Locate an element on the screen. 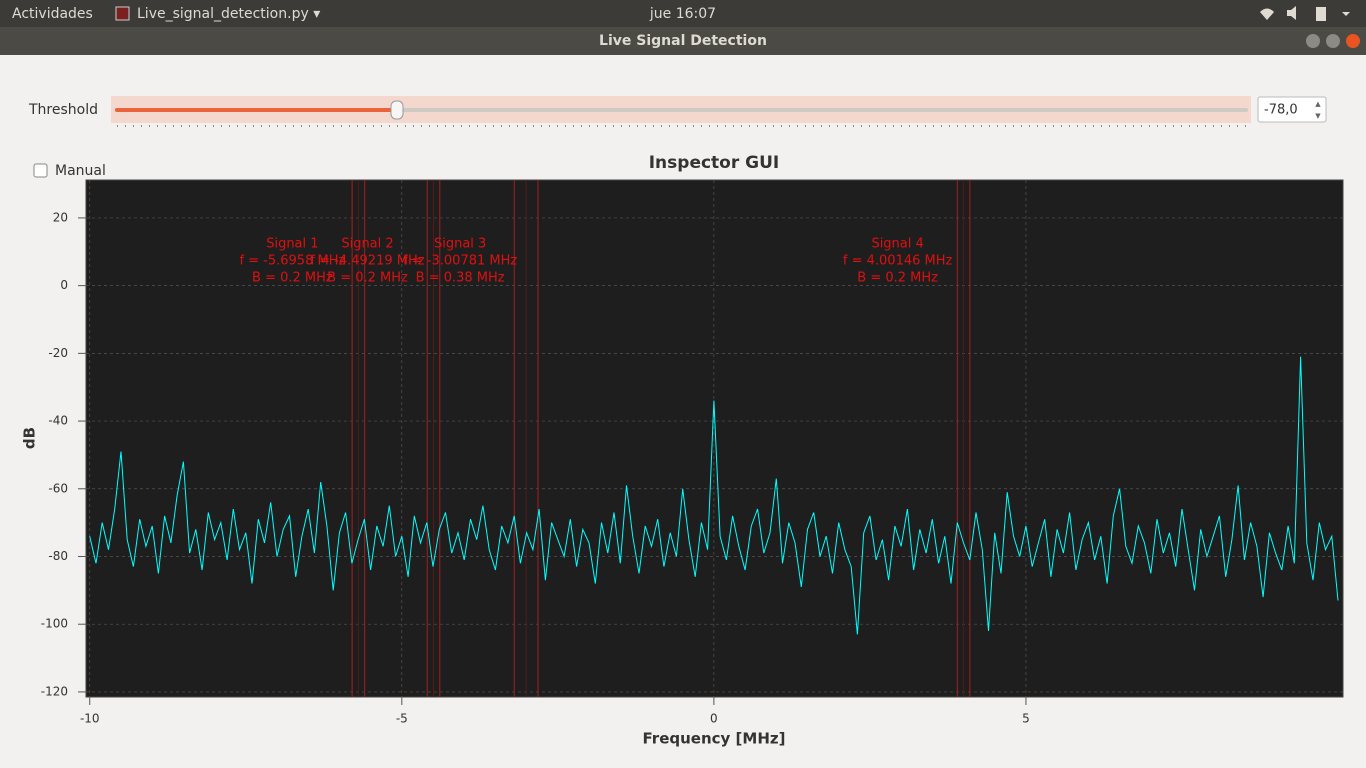  signal-label: Signal 4 is located at coordinates (897, 244).